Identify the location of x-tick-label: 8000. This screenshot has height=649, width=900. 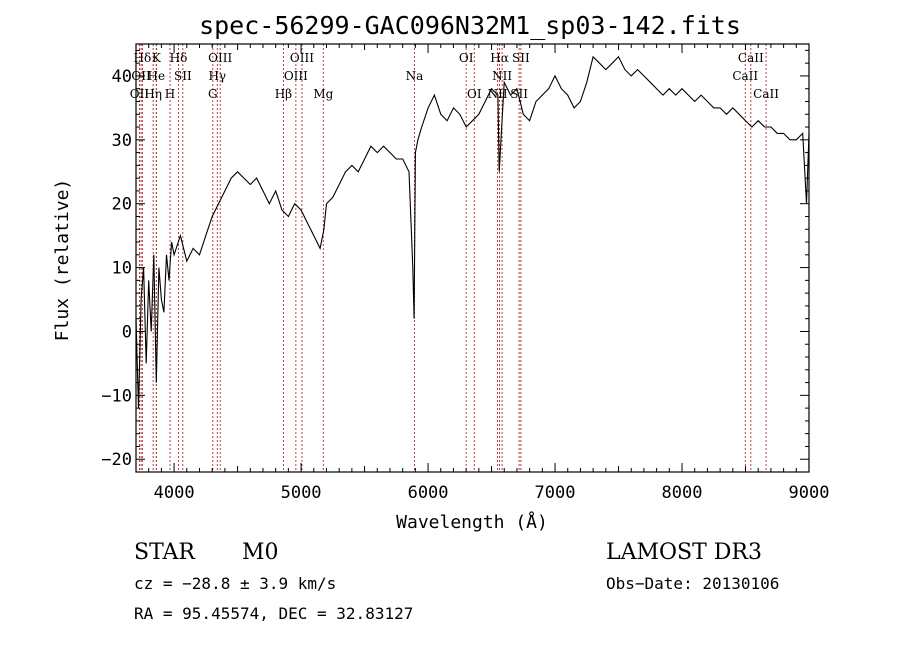
(682, 493).